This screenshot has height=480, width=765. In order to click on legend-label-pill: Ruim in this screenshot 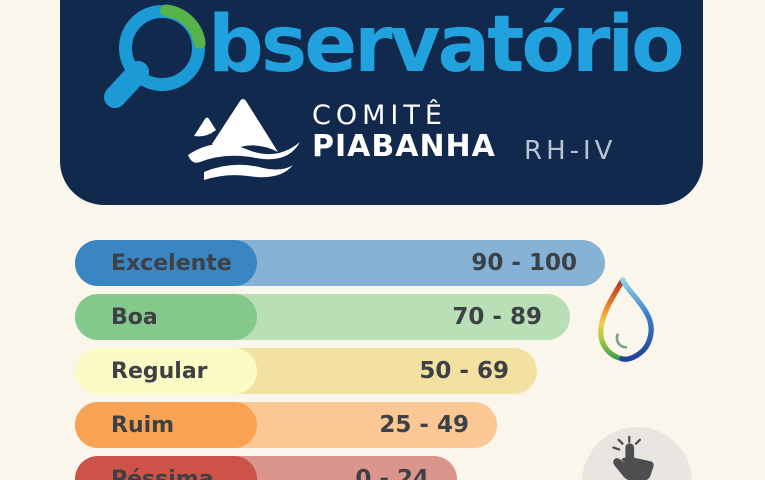, I will do `click(166, 425)`.